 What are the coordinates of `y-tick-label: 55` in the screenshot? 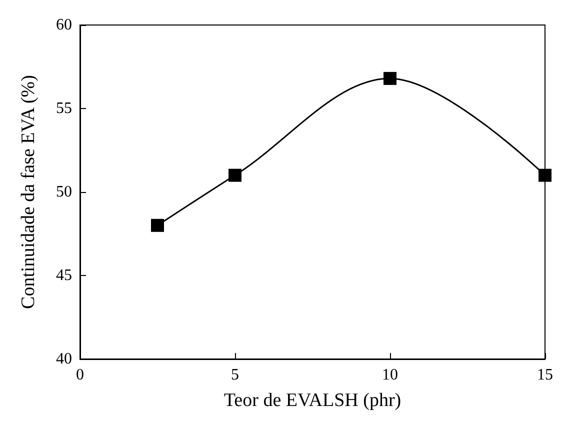 It's located at (64, 108).